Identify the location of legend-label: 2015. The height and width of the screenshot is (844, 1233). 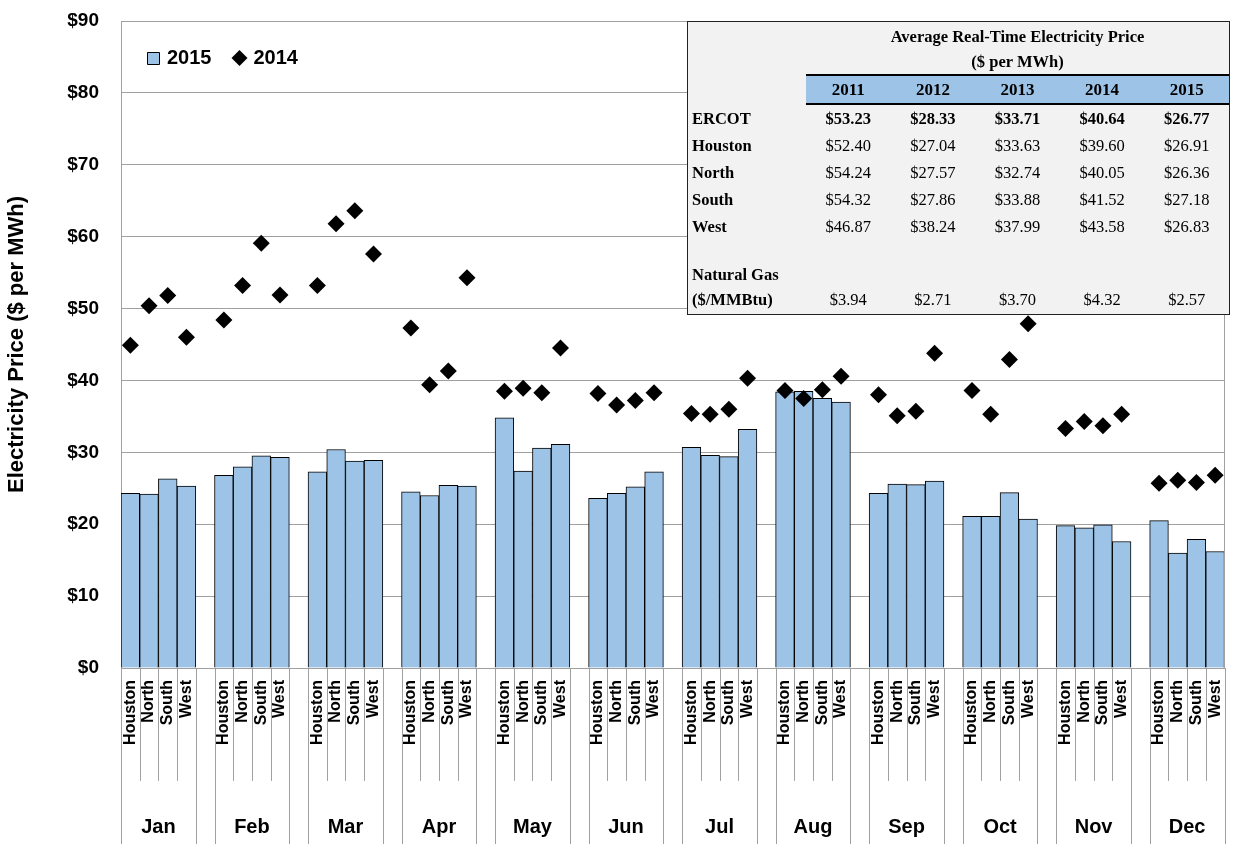
(189, 56).